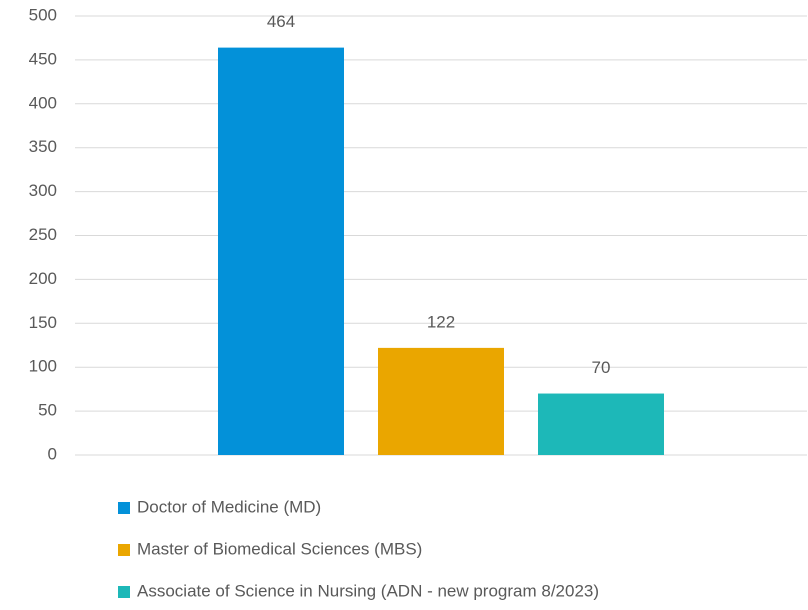  Describe the element at coordinates (43, 234) in the screenshot. I see `y-tick-label: 250` at that location.